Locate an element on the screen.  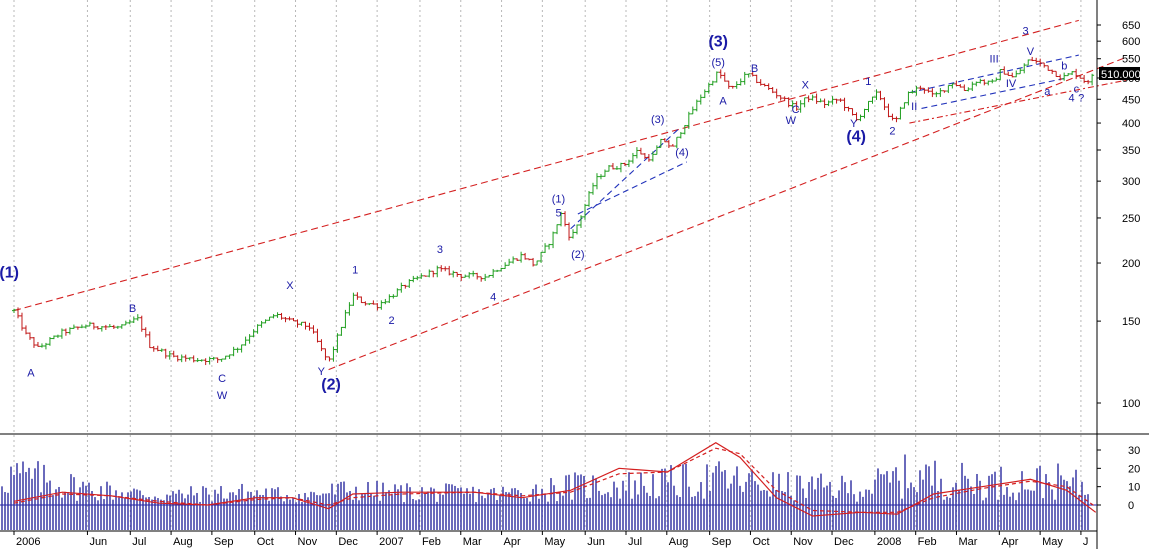
wave-label: W is located at coordinates (791, 121).